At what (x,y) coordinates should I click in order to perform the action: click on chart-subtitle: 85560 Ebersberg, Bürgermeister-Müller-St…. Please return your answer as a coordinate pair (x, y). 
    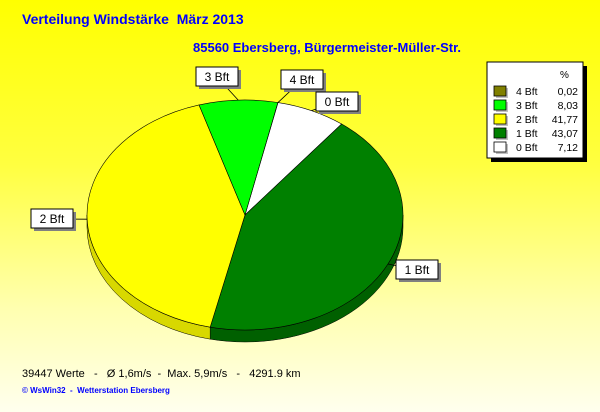
    Looking at the image, I should click on (327, 47).